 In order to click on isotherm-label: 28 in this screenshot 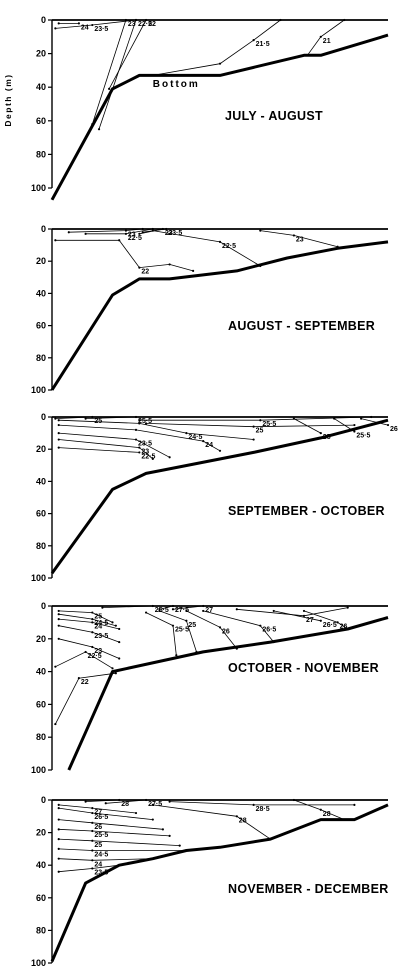, I will do `click(243, 820)`.